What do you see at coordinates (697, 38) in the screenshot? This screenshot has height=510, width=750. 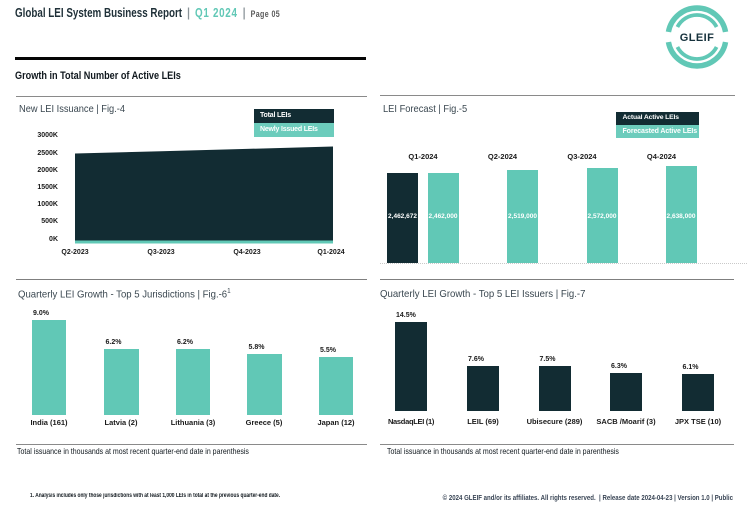 I see `svg-text: GLEIF` at bounding box center [697, 38].